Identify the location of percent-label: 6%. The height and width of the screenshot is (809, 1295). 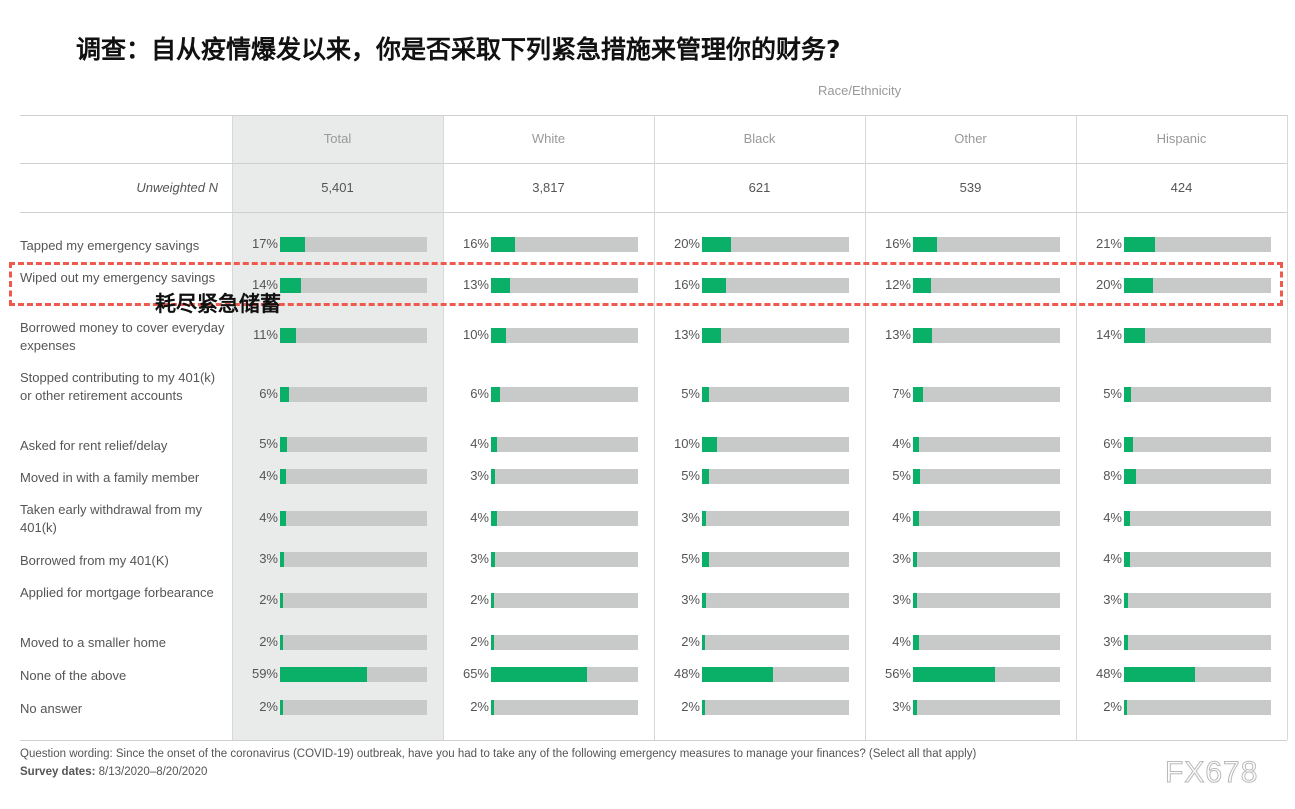
(1112, 443).